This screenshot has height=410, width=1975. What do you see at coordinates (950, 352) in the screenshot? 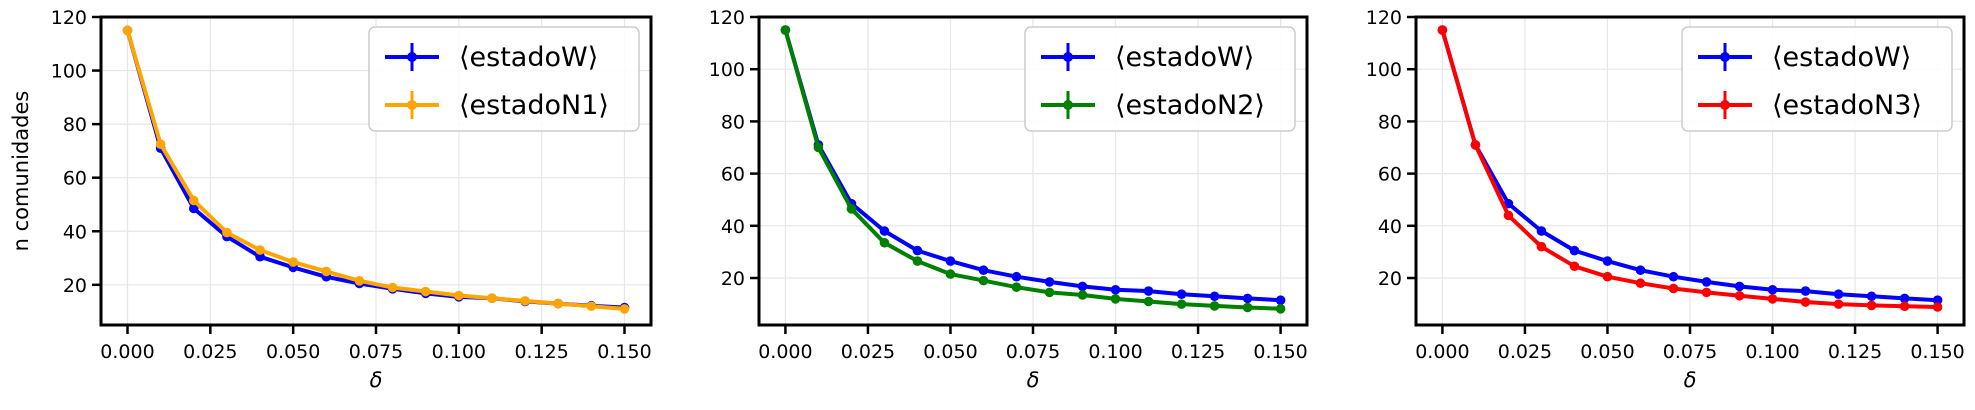
I see `x-tick-label: 0.050` at bounding box center [950, 352].